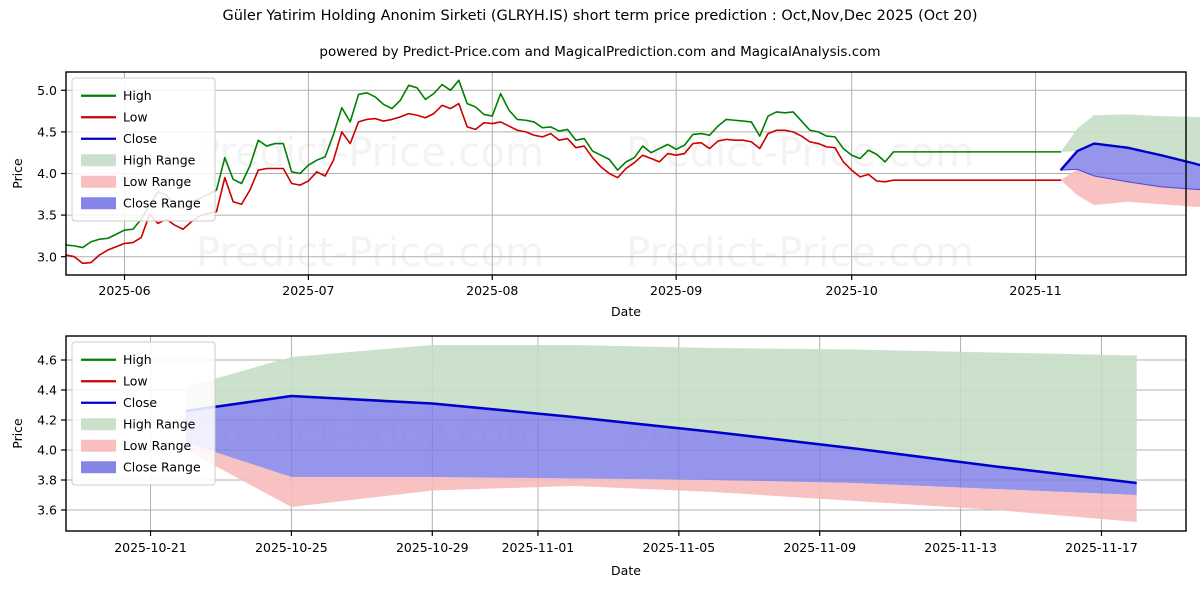  What do you see at coordinates (492, 290) in the screenshot?
I see `x-axis-tick-label: 2025-08` at bounding box center [492, 290].